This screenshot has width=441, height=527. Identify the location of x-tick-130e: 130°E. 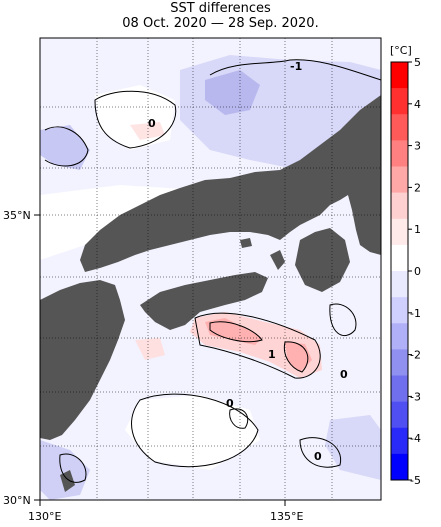
(44, 516).